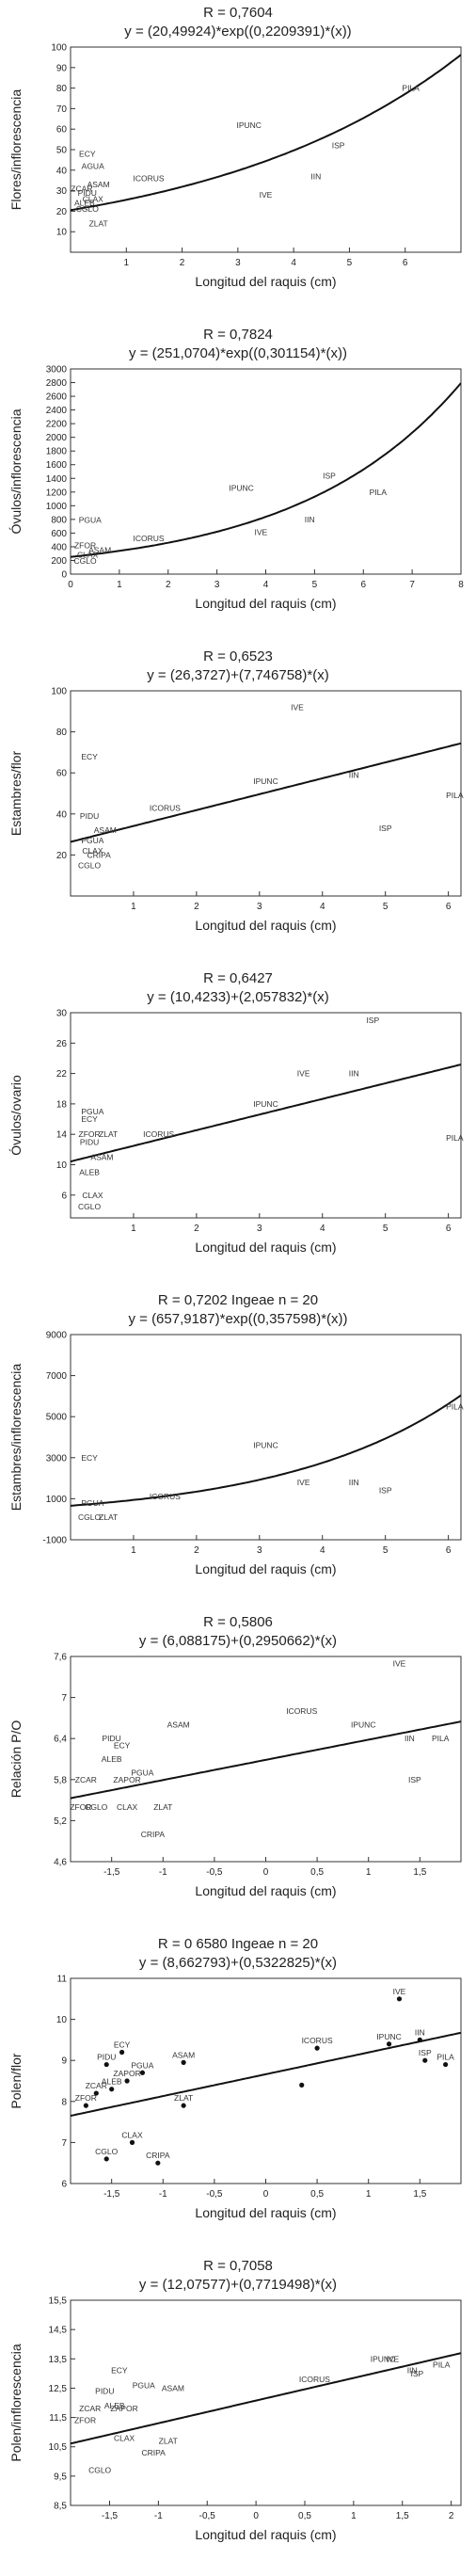  Describe the element at coordinates (60, 1780) in the screenshot. I see `y-tick-label: 5,8` at that location.